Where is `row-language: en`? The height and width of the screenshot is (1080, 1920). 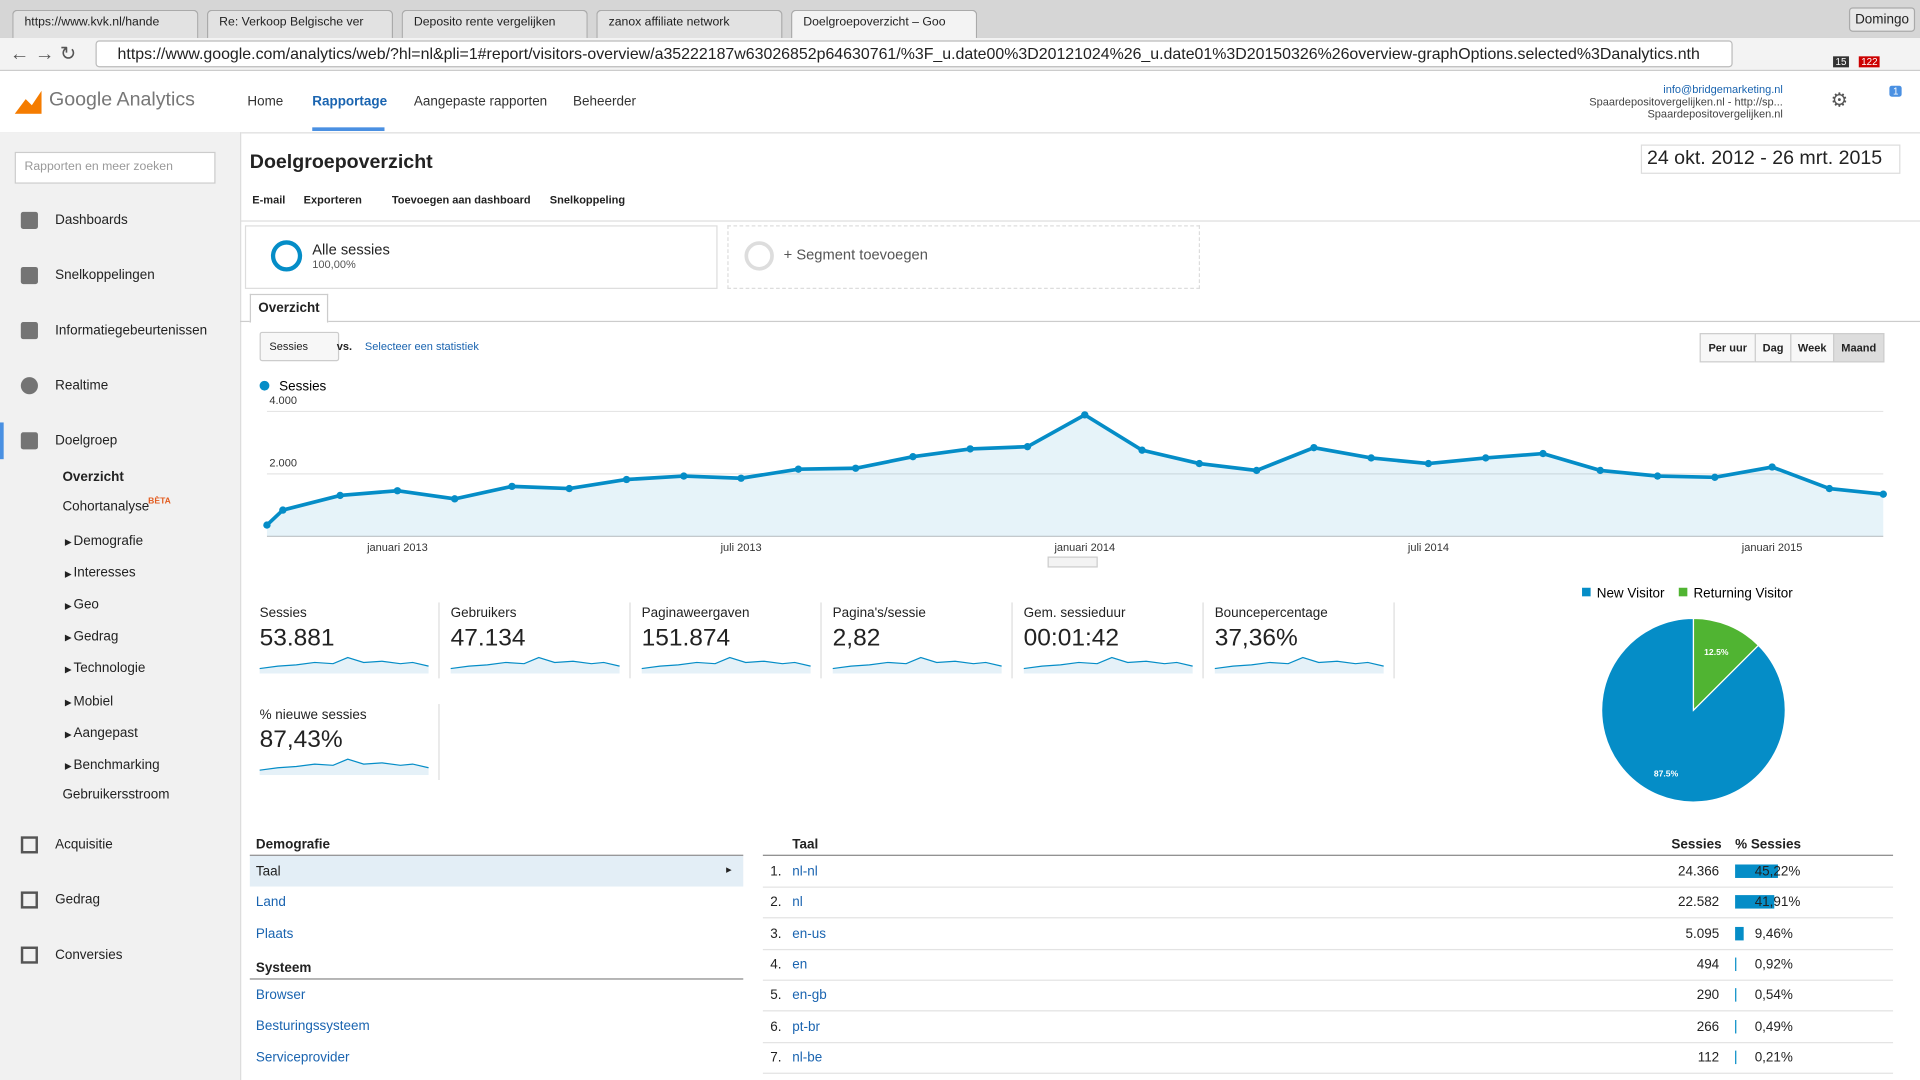 row-language: en is located at coordinates (800, 965).